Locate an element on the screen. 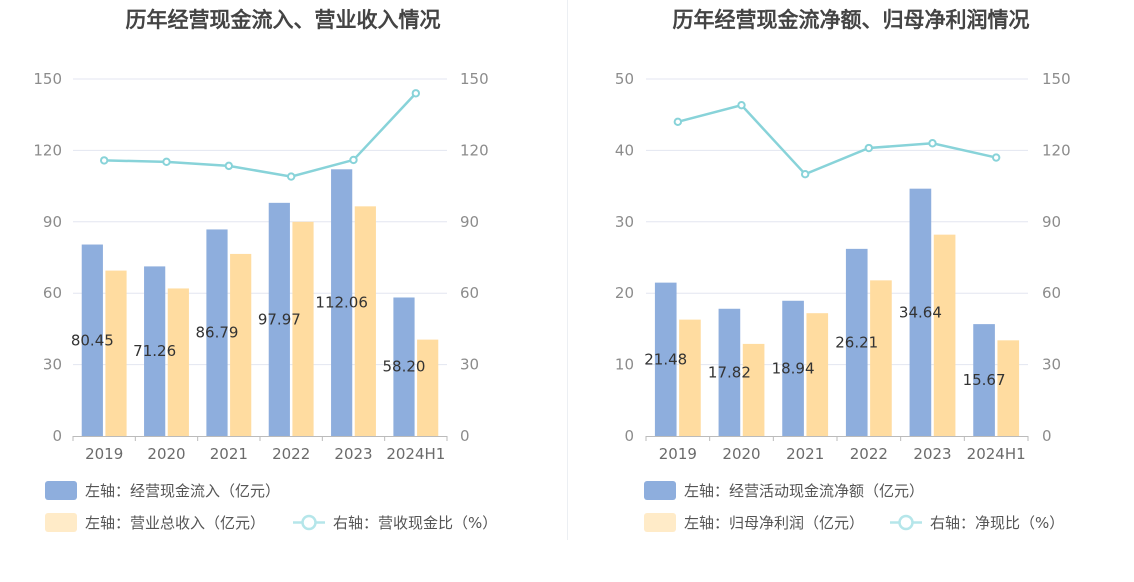 This screenshot has height=582, width=1134. data-label: 80.45 is located at coordinates (92, 340).